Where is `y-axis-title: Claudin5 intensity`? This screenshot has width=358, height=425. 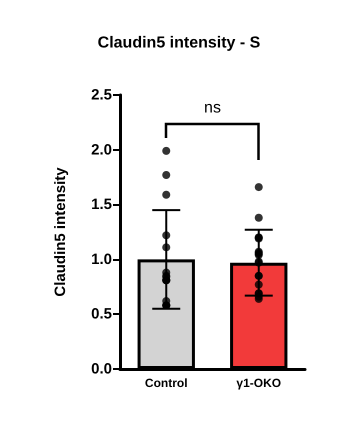
y-axis-title: Claudin5 intensity is located at coordinates (60, 231).